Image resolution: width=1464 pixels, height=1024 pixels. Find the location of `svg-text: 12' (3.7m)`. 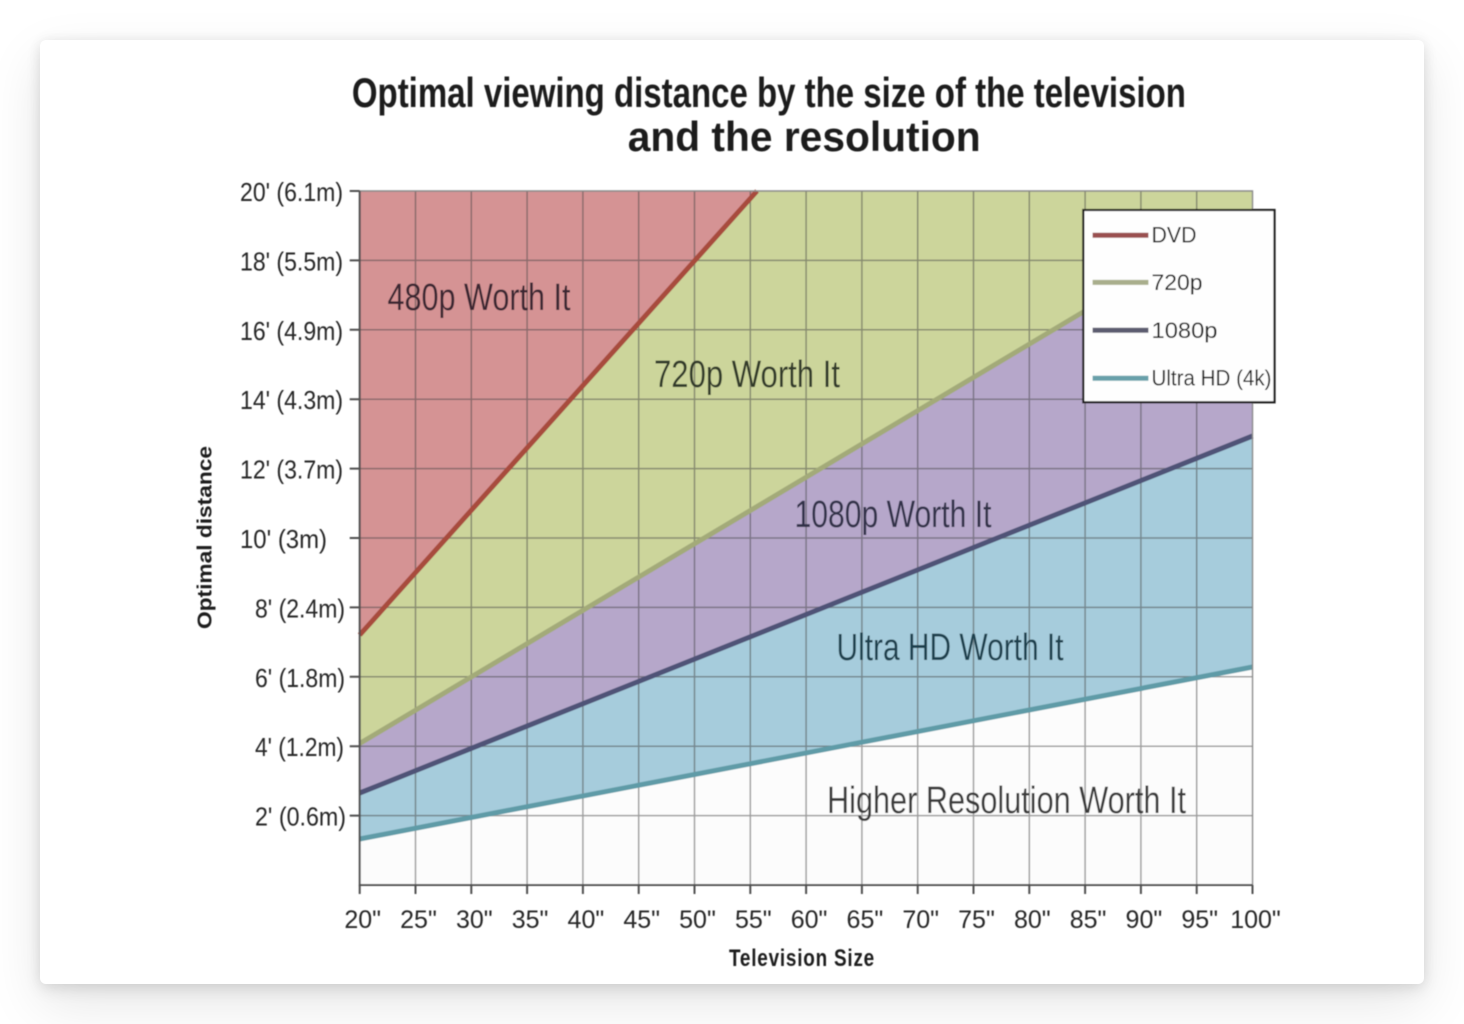

svg-text: 12' (3.7m) is located at coordinates (291, 470).